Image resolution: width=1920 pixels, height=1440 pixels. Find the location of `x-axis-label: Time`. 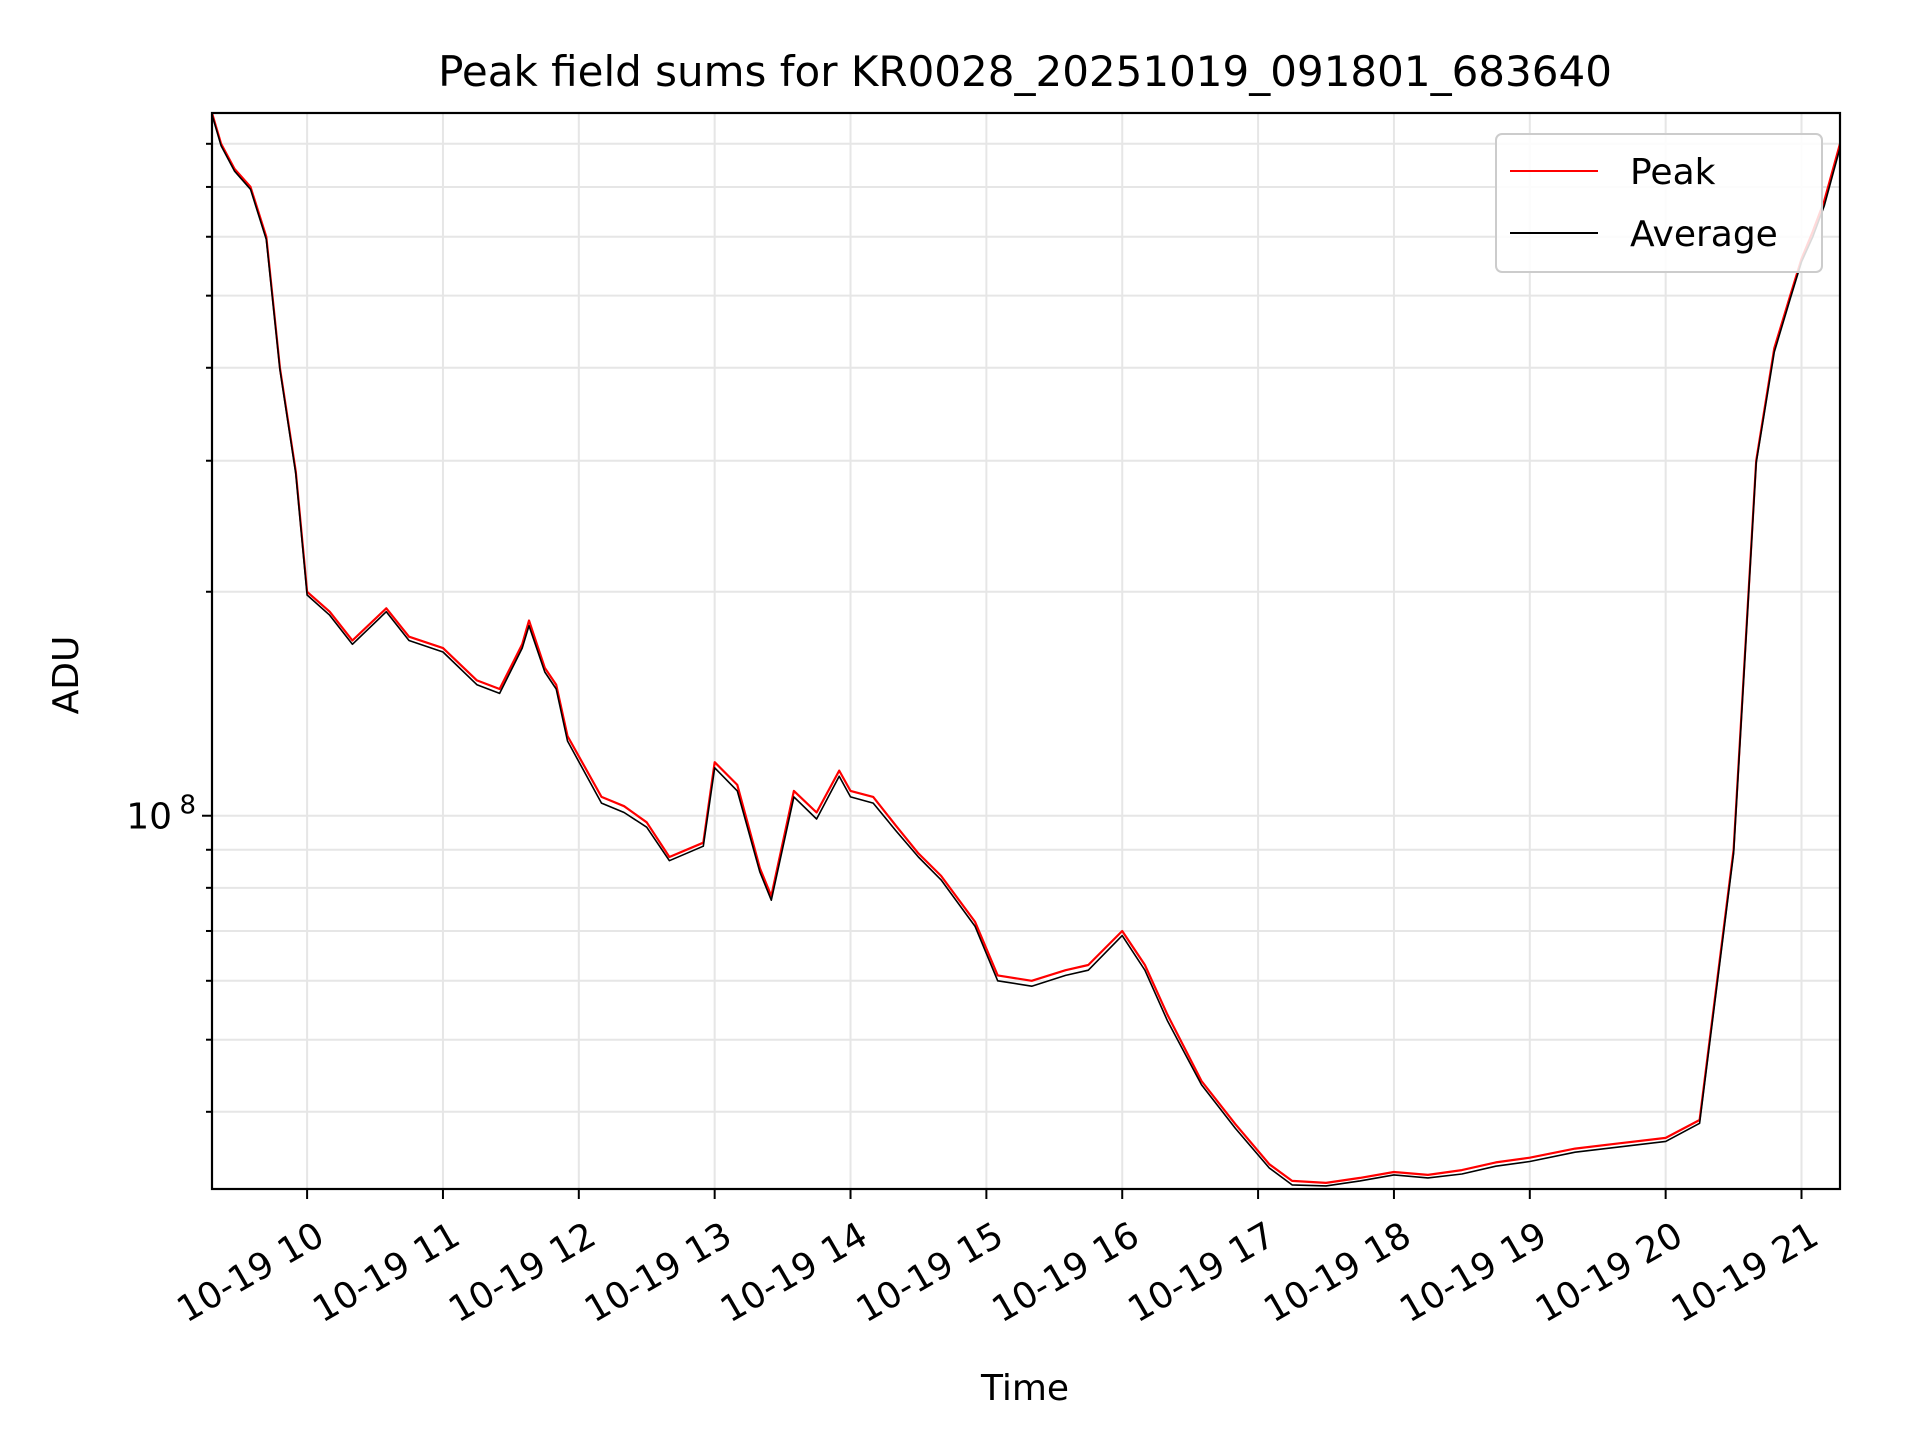

x-axis-label: Time is located at coordinates (1024, 1388).